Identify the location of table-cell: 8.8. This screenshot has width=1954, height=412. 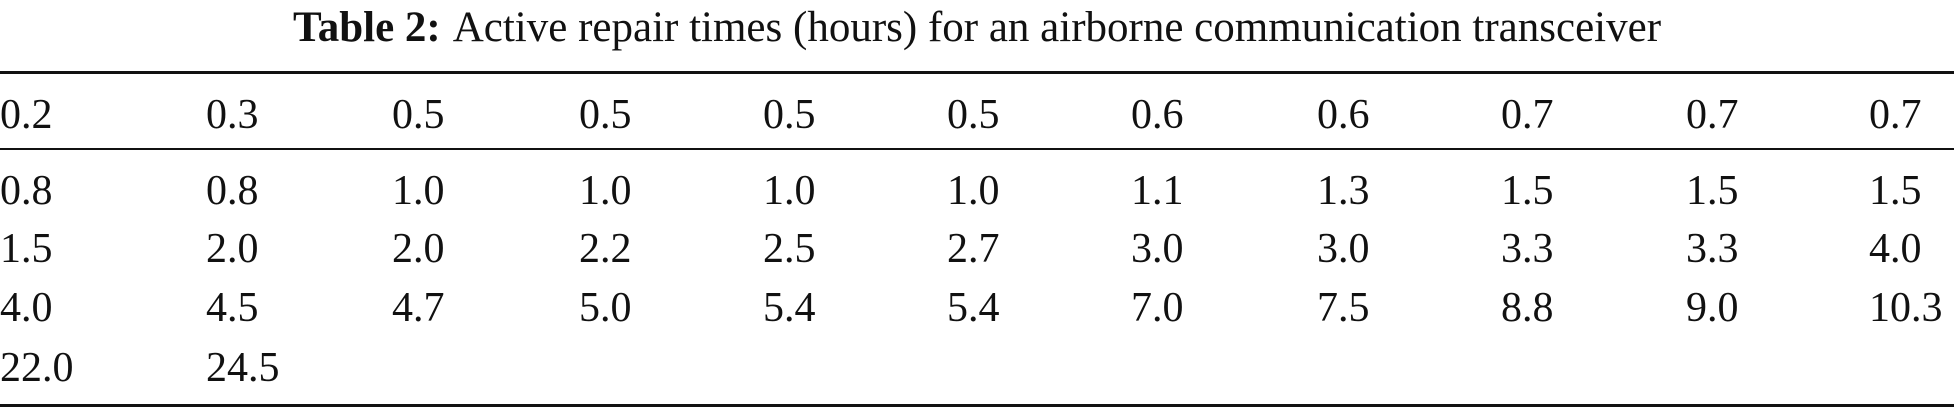
(1527, 308).